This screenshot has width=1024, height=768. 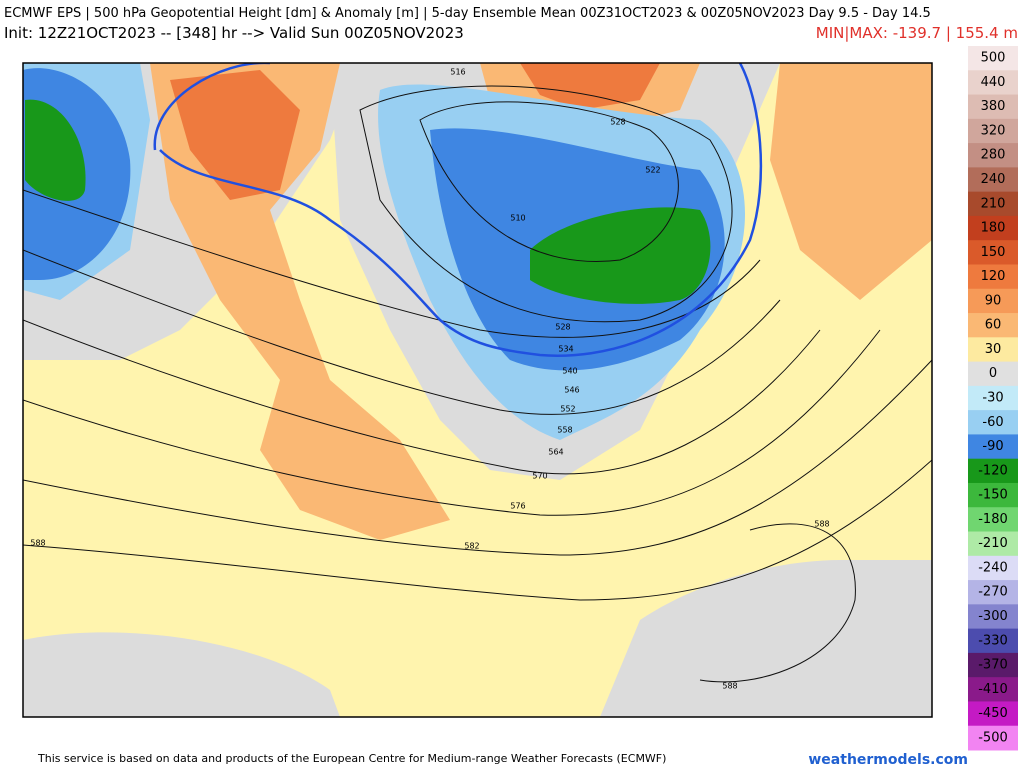 I want to click on contour-label: 564, so click(x=555, y=452).